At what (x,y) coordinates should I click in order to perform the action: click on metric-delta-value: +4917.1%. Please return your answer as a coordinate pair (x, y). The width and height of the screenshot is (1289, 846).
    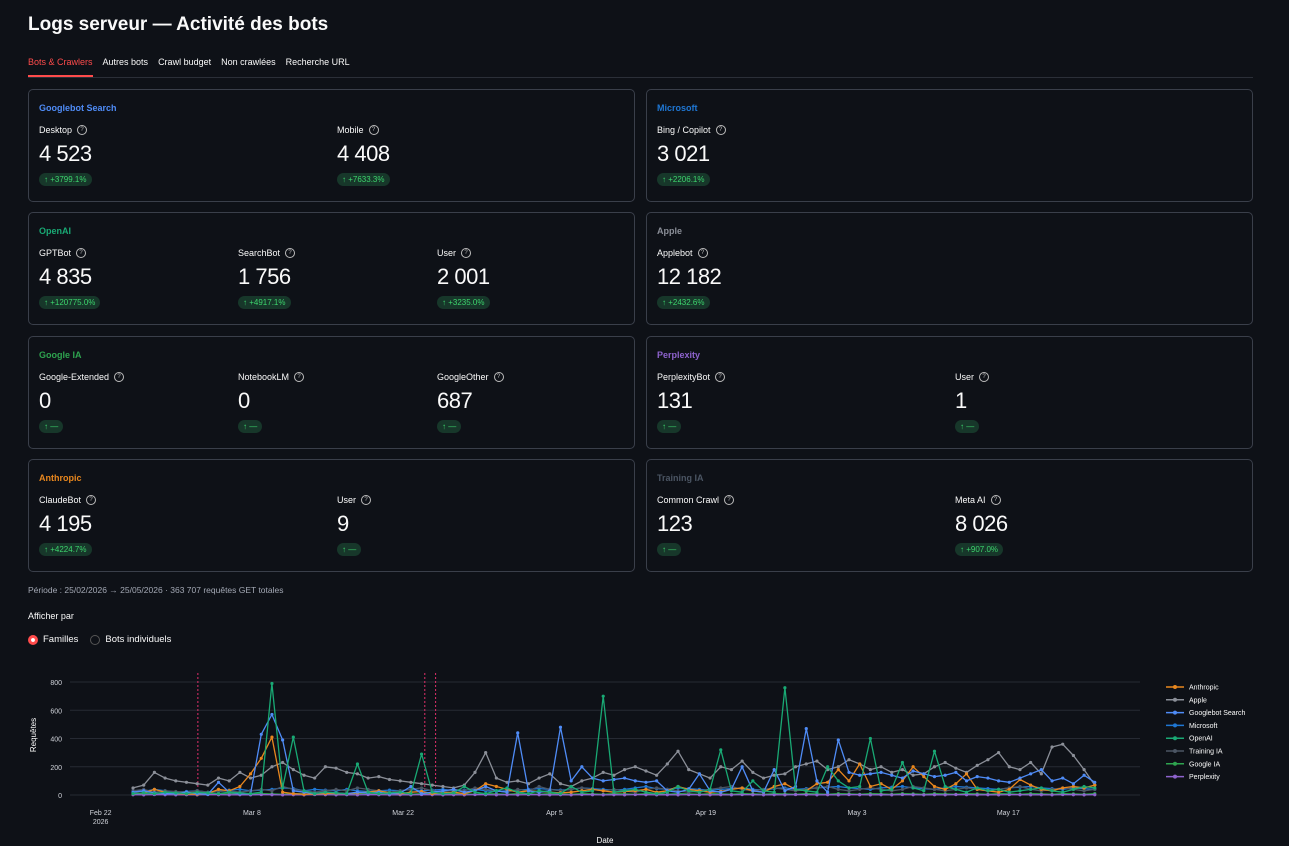
    Looking at the image, I should click on (267, 302).